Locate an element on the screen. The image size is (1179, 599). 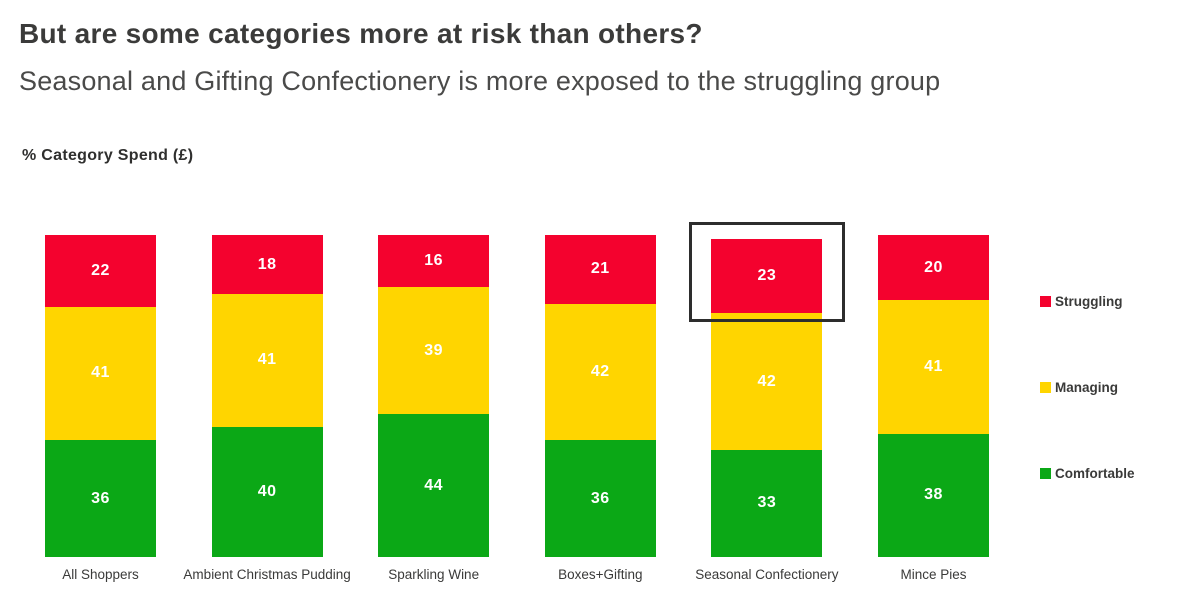
legend-item-comfortable: Comfortable is located at coordinates (1087, 473).